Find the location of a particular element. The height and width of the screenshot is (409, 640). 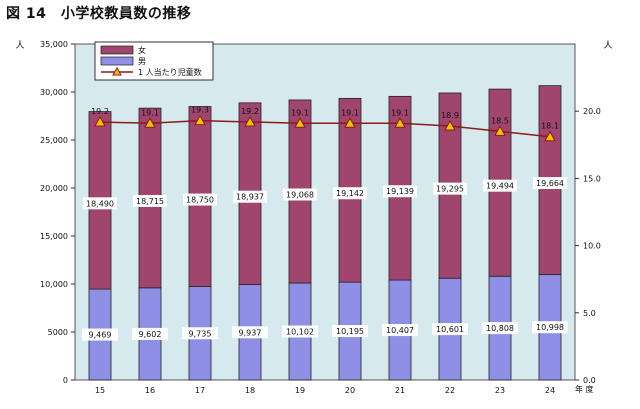

data-label: 10,102 is located at coordinates (300, 332).